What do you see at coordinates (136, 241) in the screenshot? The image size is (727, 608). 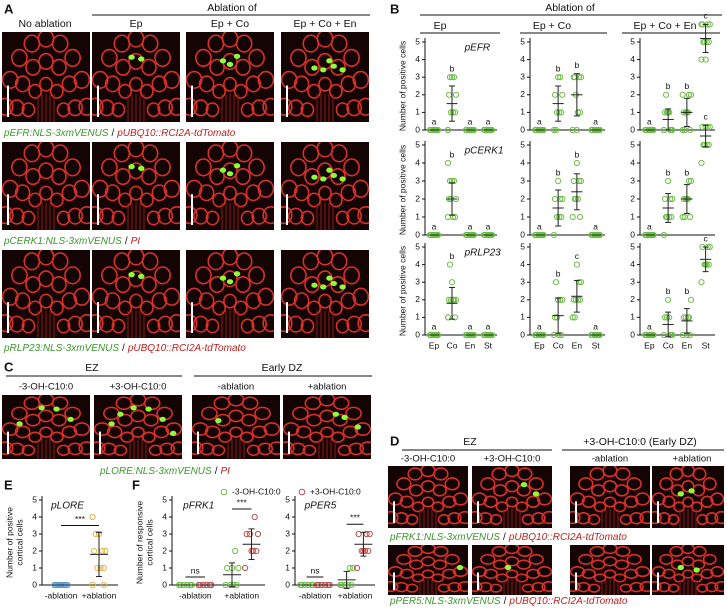 I see `marker: PI` at bounding box center [136, 241].